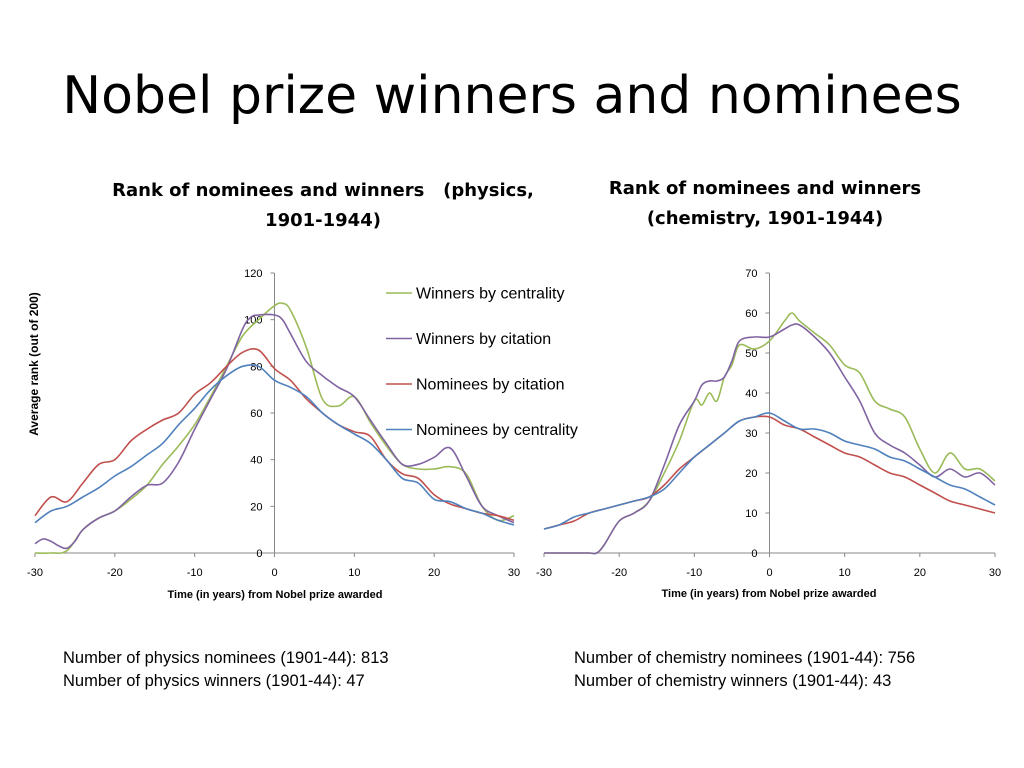  I want to click on physics-y-tick-label: 20, so click(256, 507).